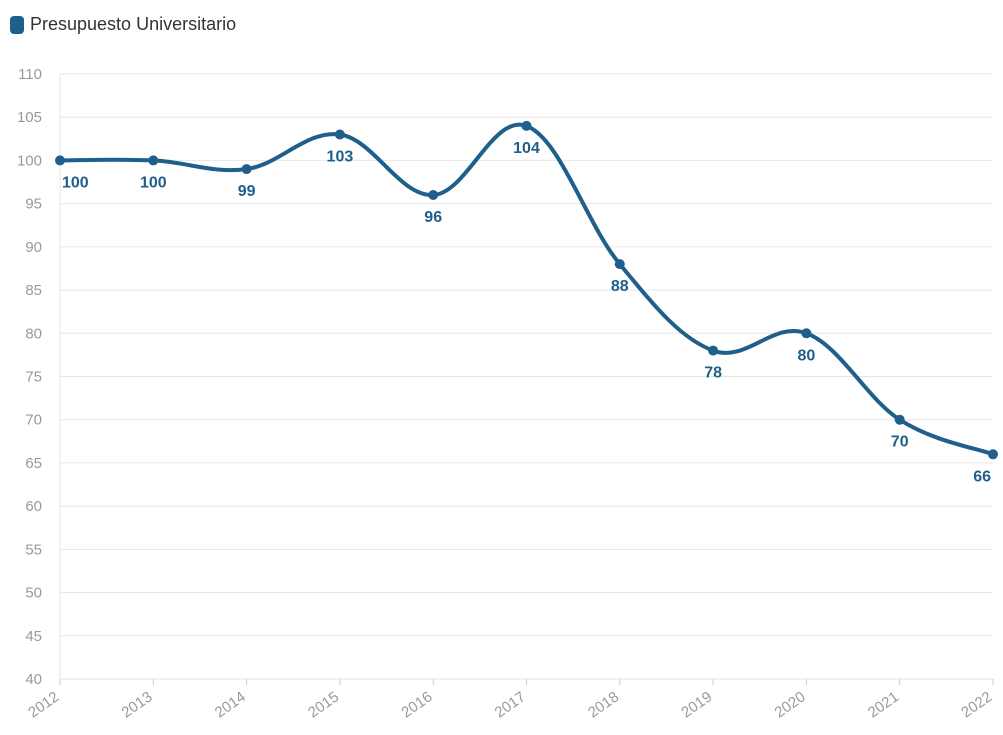  What do you see at coordinates (33, 636) in the screenshot?
I see `y-tick-label: 45` at bounding box center [33, 636].